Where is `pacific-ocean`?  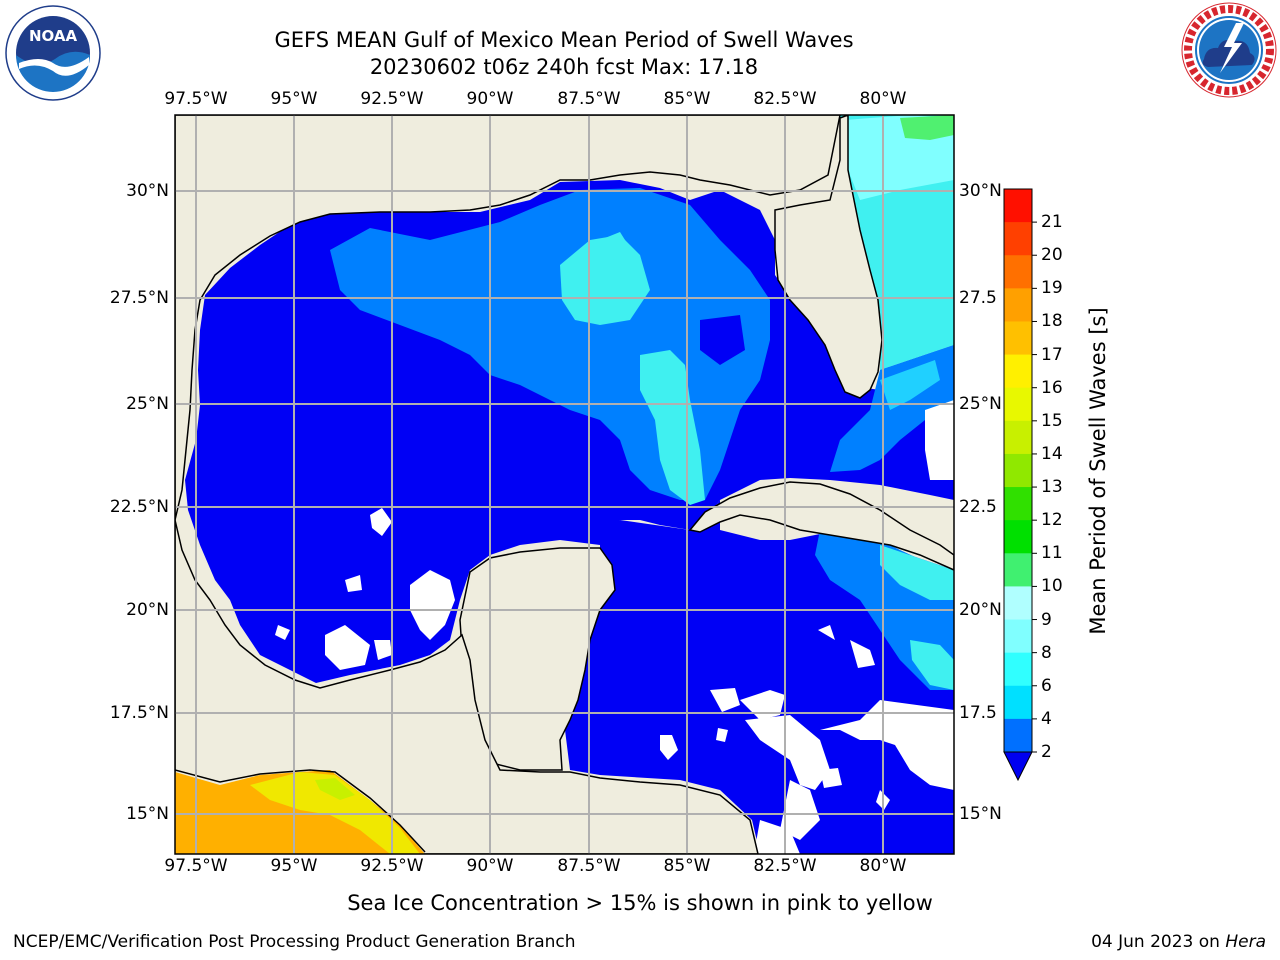 pacific-ocean is located at coordinates (300, 812).